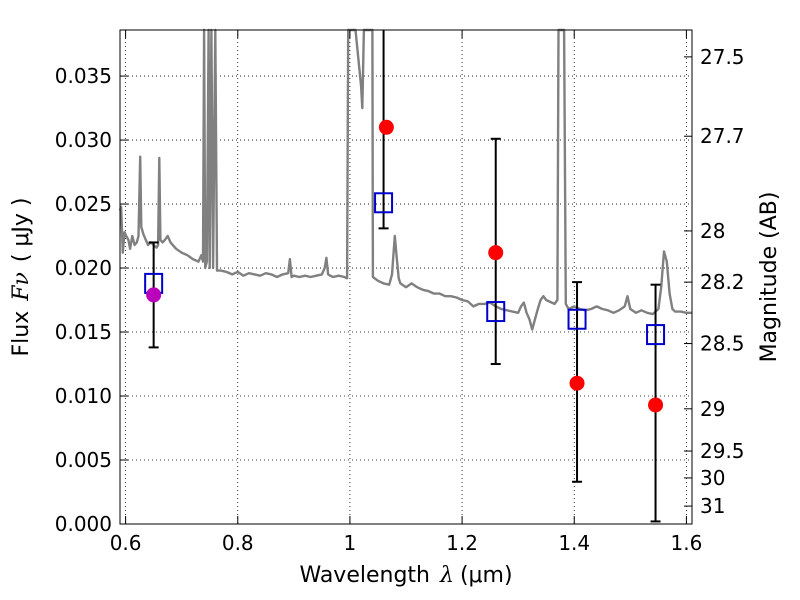 This screenshot has height=600, width=800. Describe the element at coordinates (722, 451) in the screenshot. I see `y2-tick-label: 29.5` at that location.